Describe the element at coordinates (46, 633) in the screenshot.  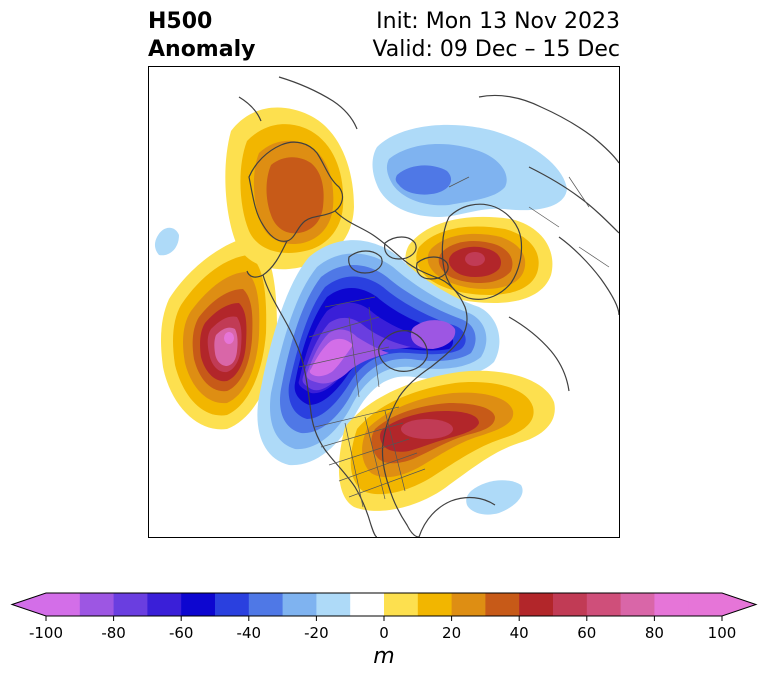
I see `colorbar-tick-label: -100` at that location.